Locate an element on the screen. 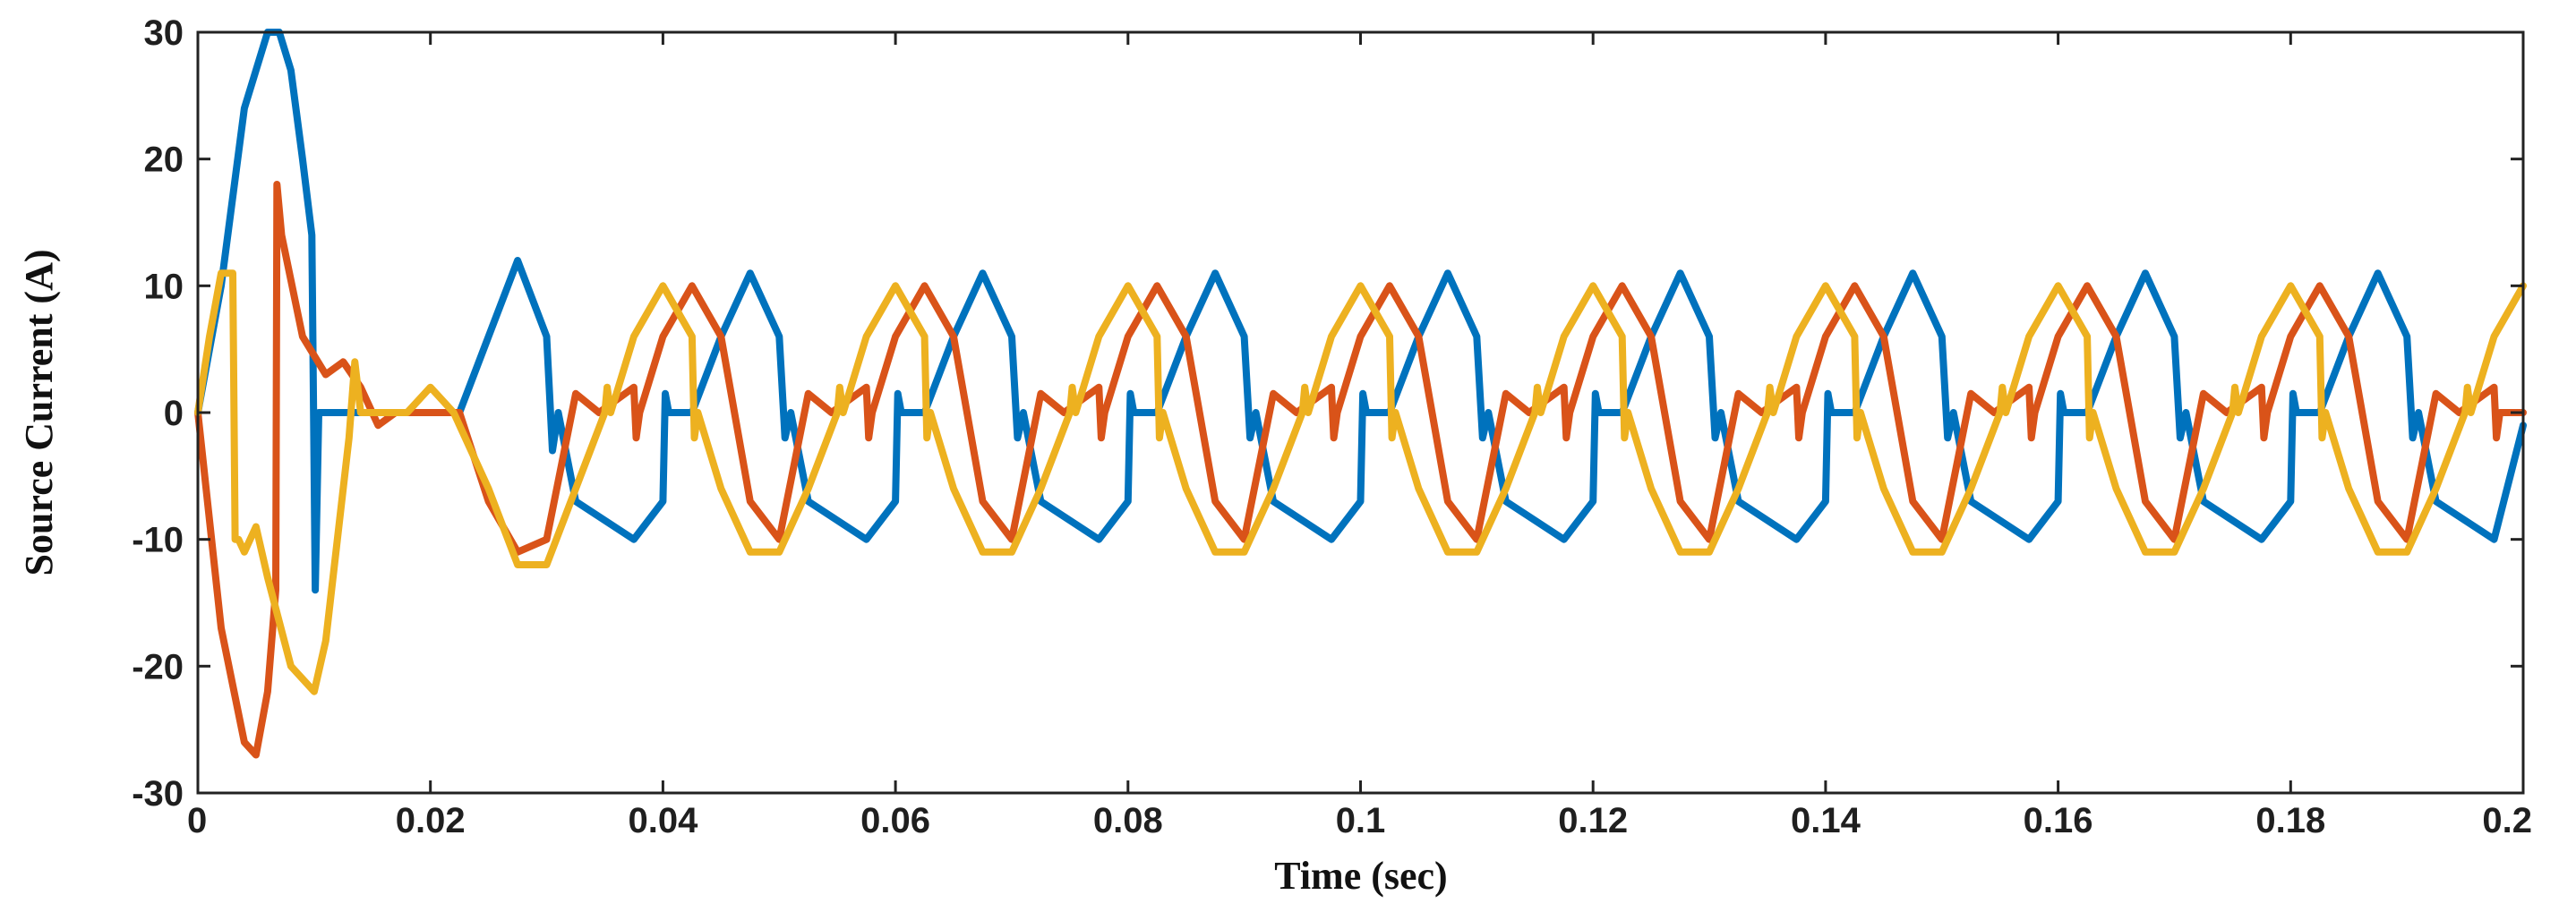 This screenshot has height=912, width=2576. y-tick-label: -30 is located at coordinates (158, 794).